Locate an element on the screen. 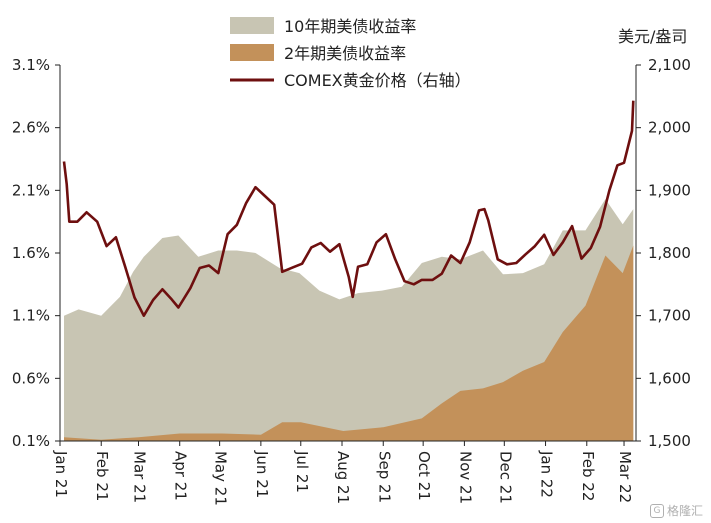  x-tick-label: Jan 21 is located at coordinates (61, 474).